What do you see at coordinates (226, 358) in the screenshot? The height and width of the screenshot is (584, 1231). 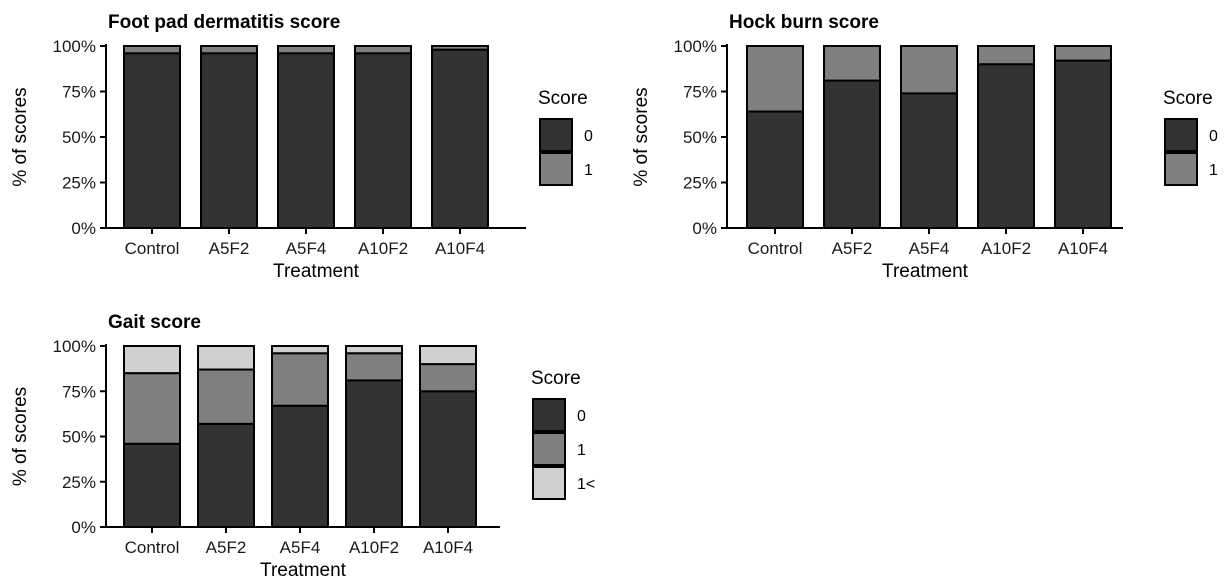 I see `bar-segment-a5f2-score-1gt` at bounding box center [226, 358].